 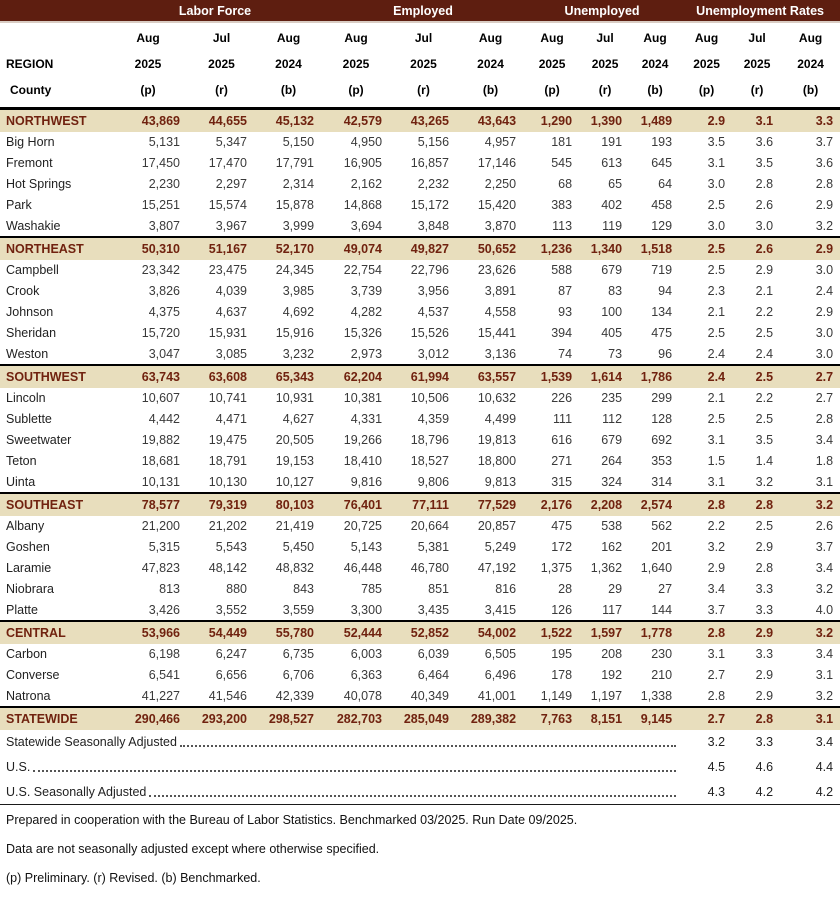 What do you see at coordinates (612, 225) in the screenshot?
I see `county-value: 119` at bounding box center [612, 225].